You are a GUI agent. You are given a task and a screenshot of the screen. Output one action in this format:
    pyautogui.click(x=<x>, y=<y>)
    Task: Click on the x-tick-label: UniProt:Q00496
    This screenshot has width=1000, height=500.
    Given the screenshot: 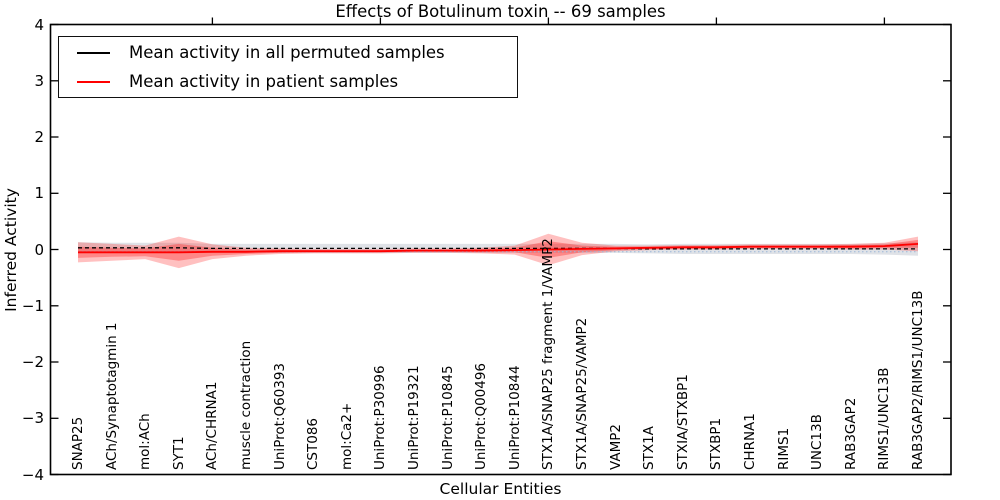 What is the action you would take?
    pyautogui.click(x=481, y=416)
    